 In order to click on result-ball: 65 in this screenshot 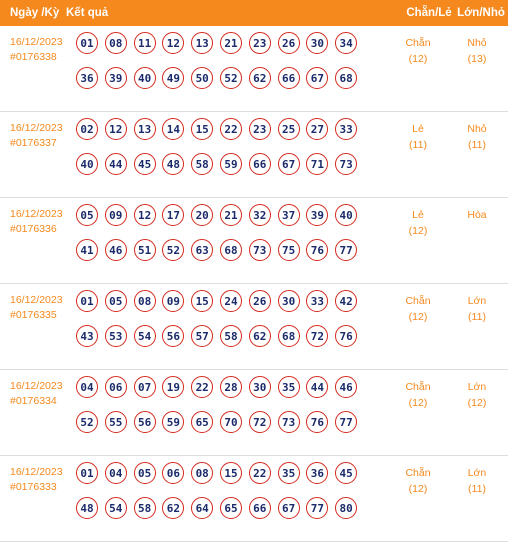, I will do `click(230, 508)`.